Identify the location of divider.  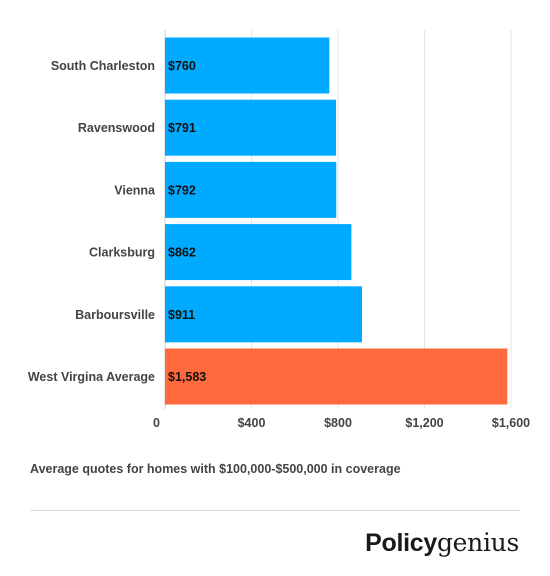
(275, 510).